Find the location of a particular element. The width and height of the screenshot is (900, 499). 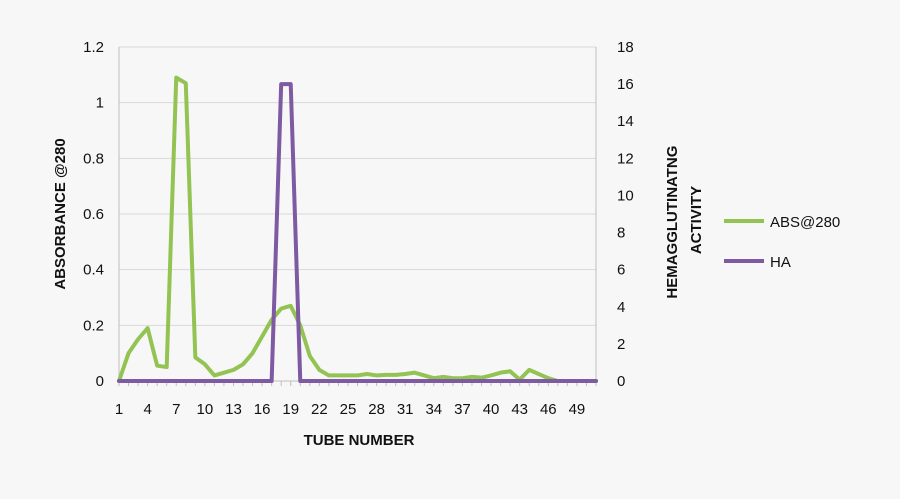

left-y-tick-label: 0.4 is located at coordinates (93, 270).